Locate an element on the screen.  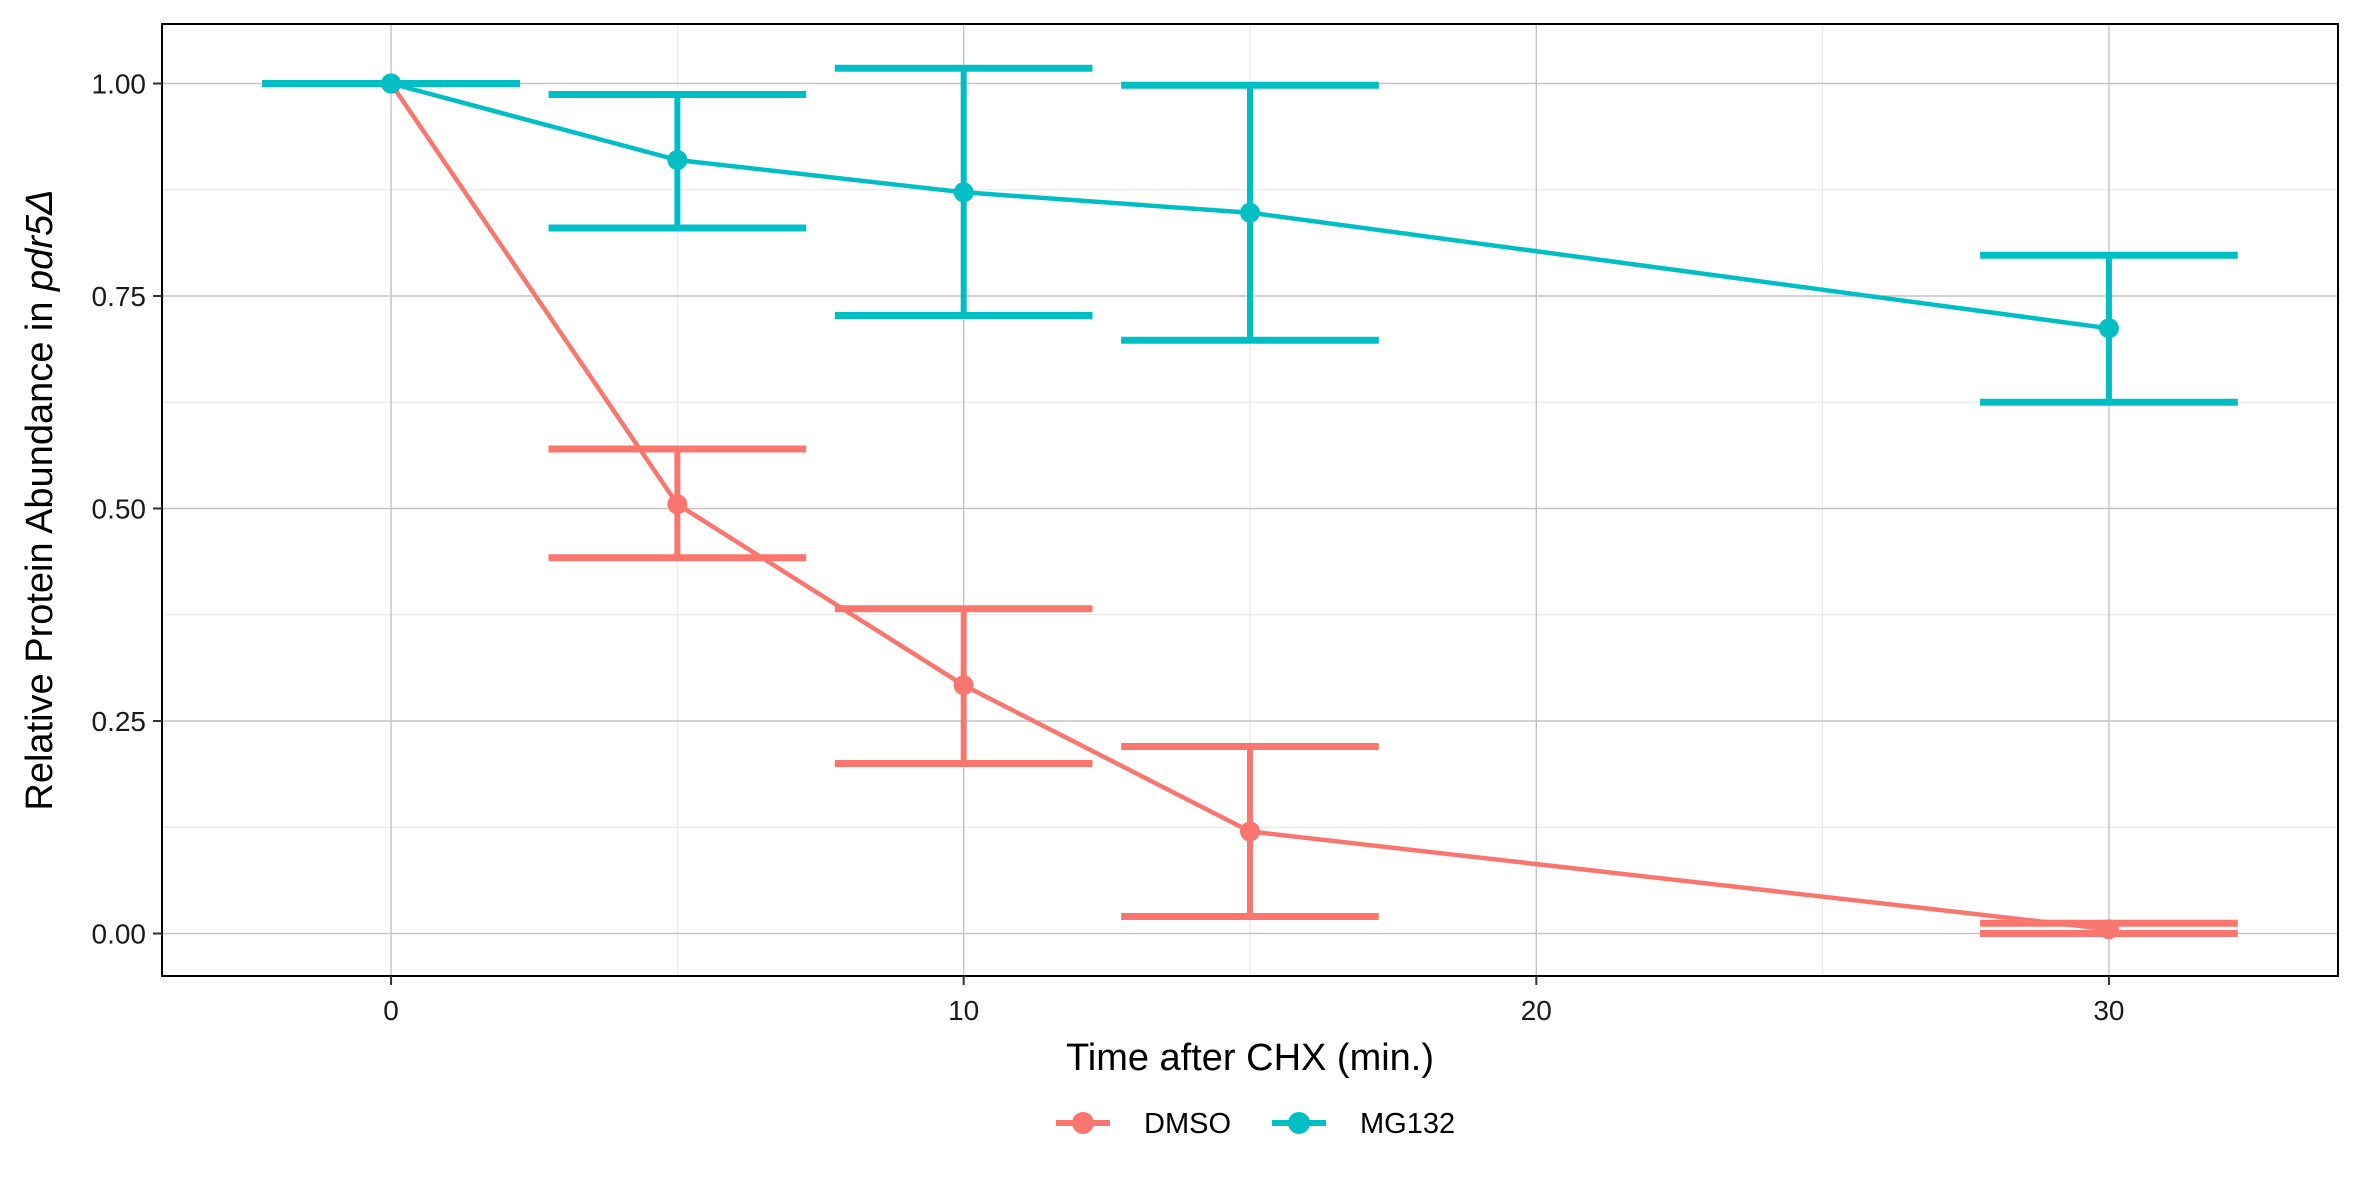
y-tick-label: 0.50 is located at coordinates (119, 509).